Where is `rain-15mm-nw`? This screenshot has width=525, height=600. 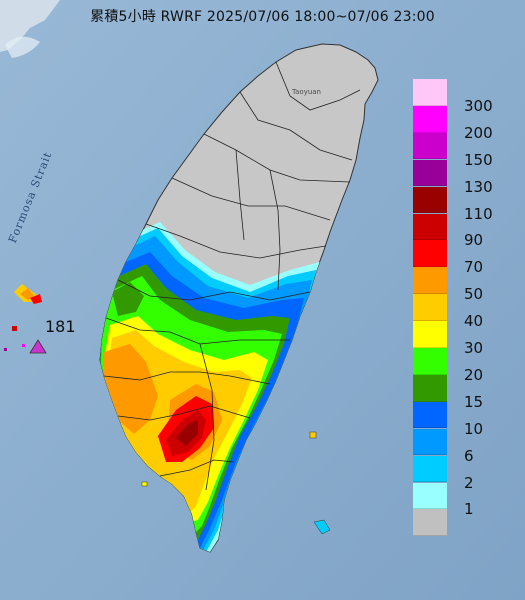
rain-15mm-nw is located at coordinates (128, 299).